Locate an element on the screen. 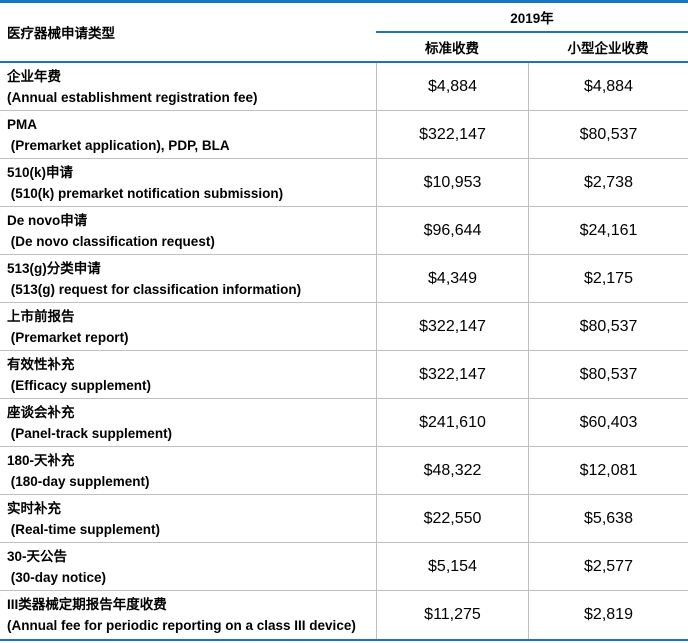 Image resolution: width=688 pixels, height=643 pixels. row-label-zh: 513(g)分类申请 is located at coordinates (54, 268).